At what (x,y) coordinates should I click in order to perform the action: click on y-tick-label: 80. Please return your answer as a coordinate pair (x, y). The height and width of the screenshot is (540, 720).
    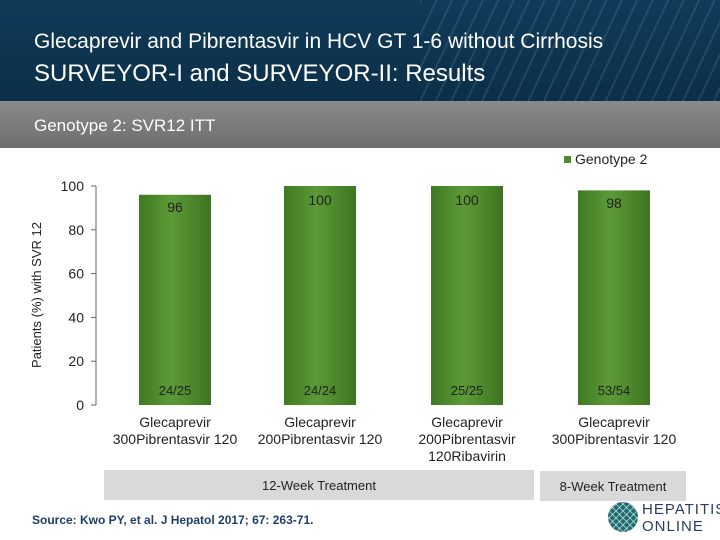
    Looking at the image, I should click on (76, 230).